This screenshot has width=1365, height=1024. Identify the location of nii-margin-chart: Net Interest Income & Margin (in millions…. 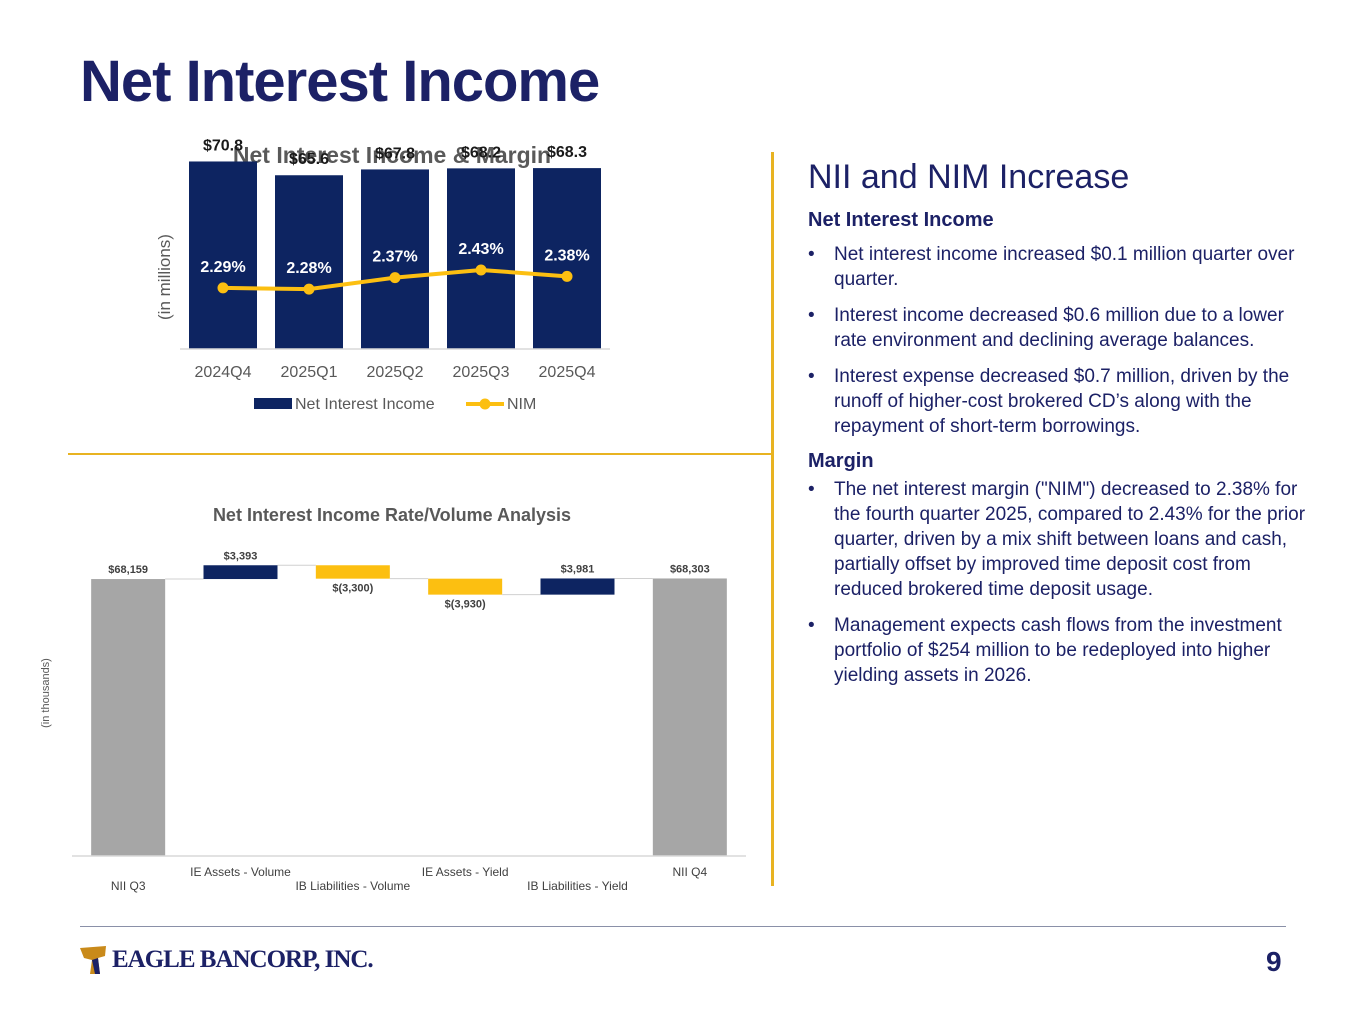
(382, 275).